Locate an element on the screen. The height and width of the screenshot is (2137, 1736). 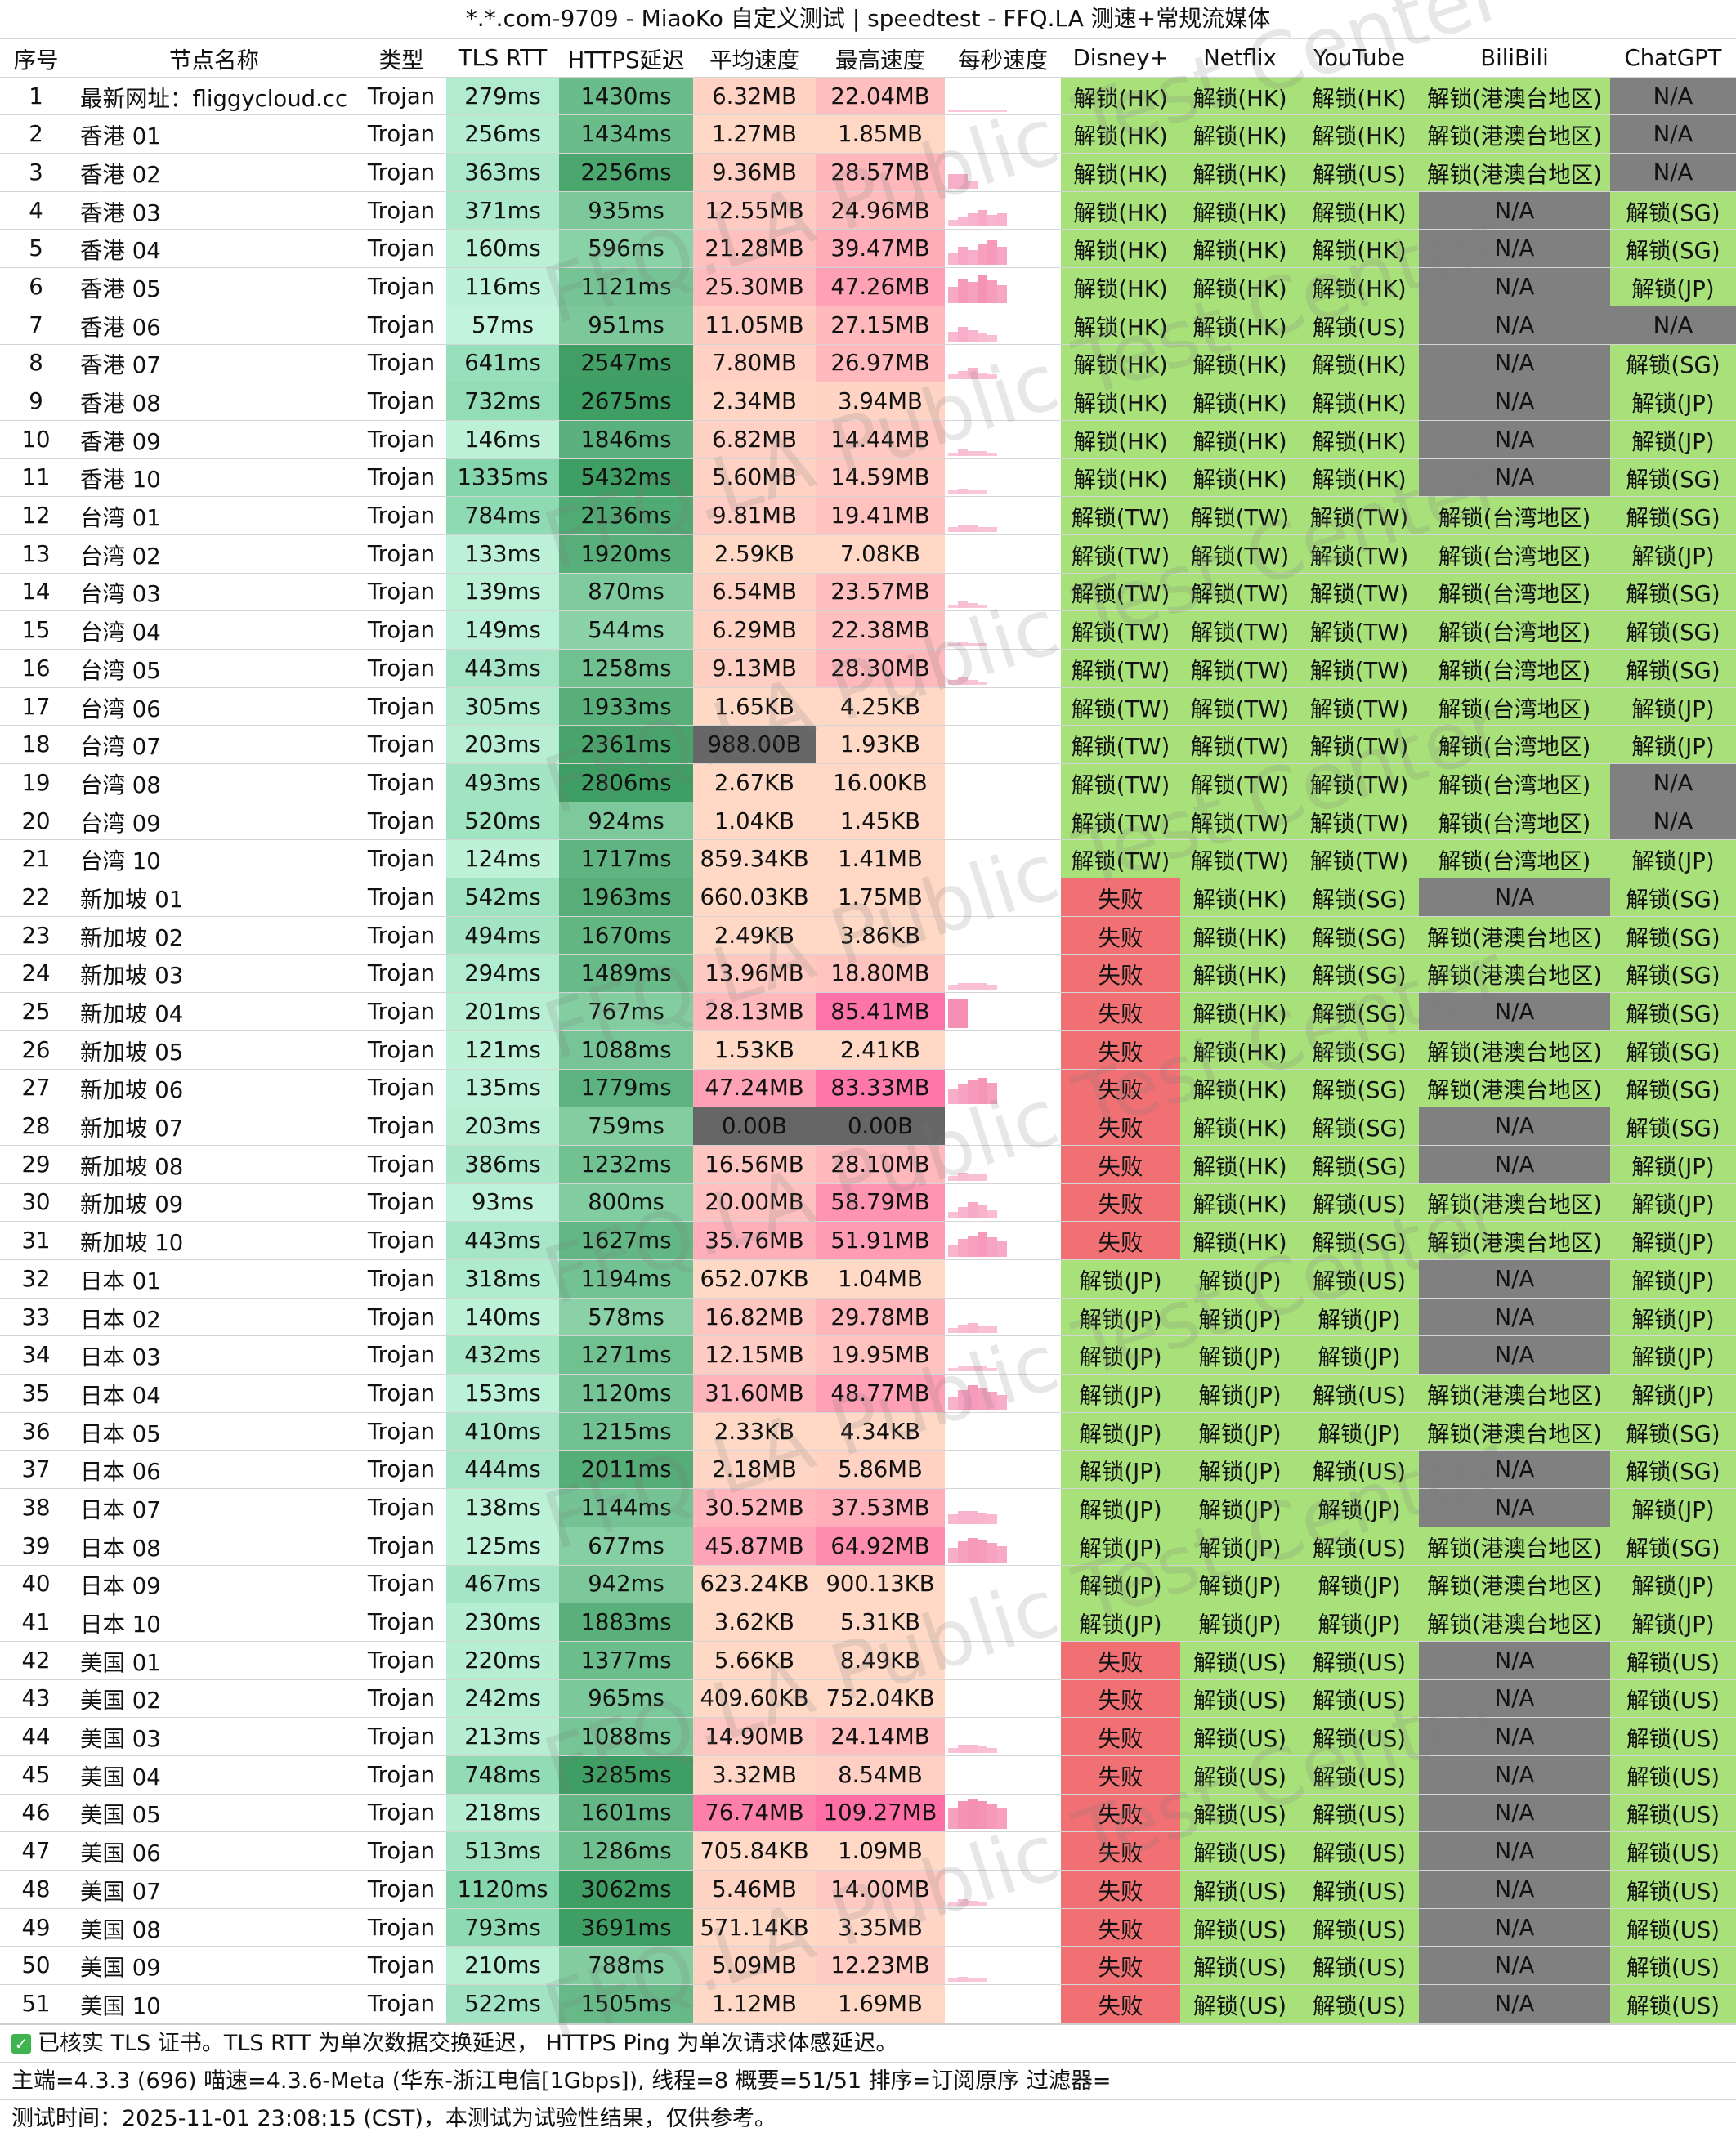
cell-https-latency: 924ms is located at coordinates (626, 821).